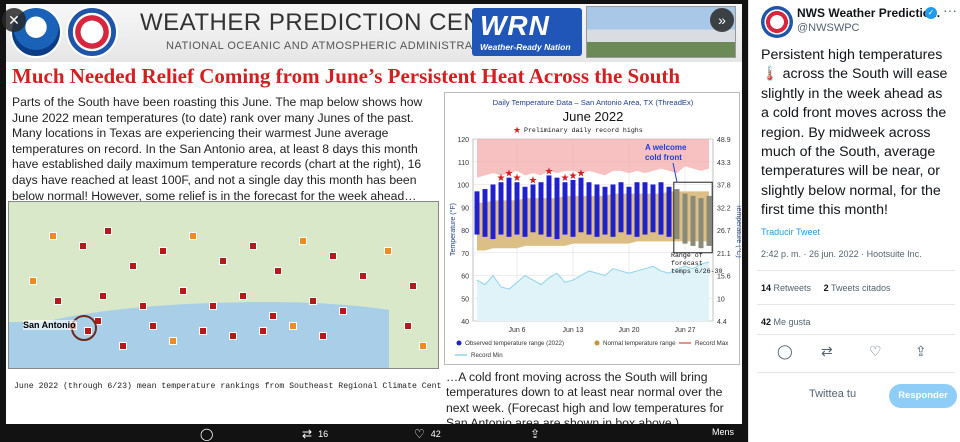 Image resolution: width=960 pixels, height=442 pixels. Describe the element at coordinates (315, 434) in the screenshot. I see `viewer-retweet-button: ⇄ 16` at that location.